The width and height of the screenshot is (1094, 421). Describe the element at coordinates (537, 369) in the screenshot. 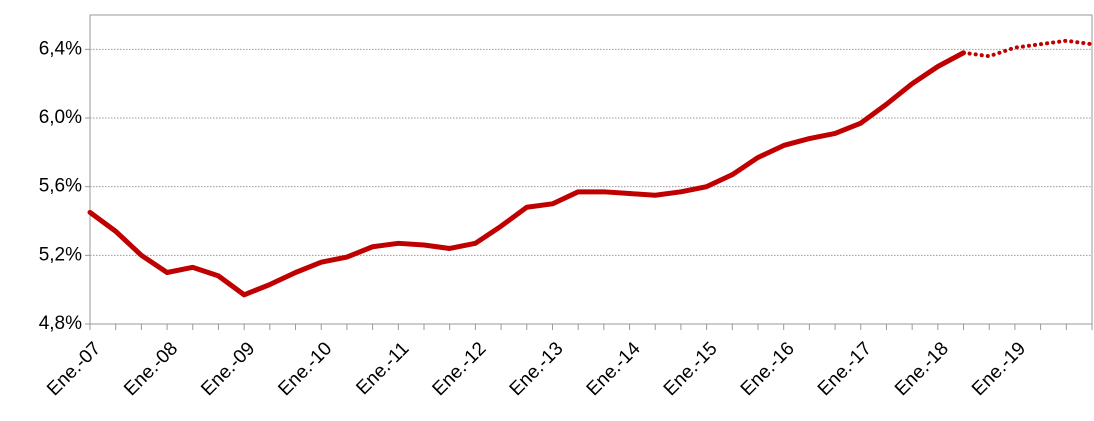

I see `x-tick-label: Ene.-13` at that location.